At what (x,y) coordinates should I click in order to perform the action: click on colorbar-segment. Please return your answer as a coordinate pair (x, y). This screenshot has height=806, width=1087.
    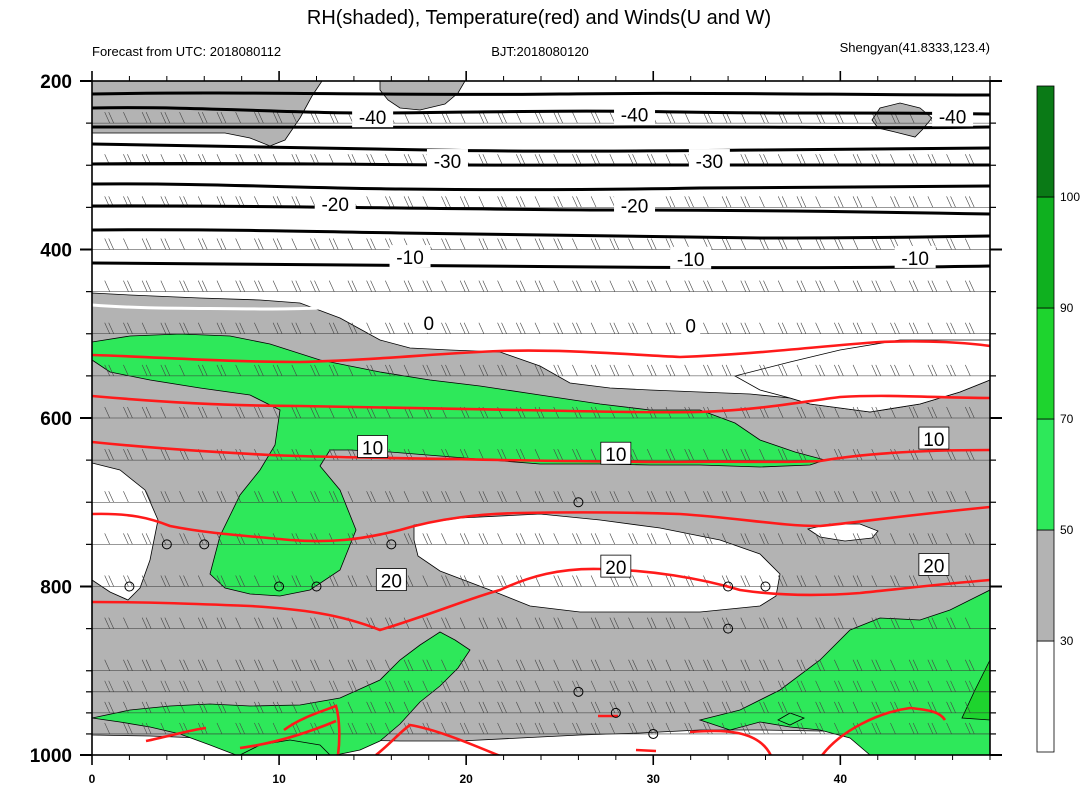
    Looking at the image, I should click on (1045, 585).